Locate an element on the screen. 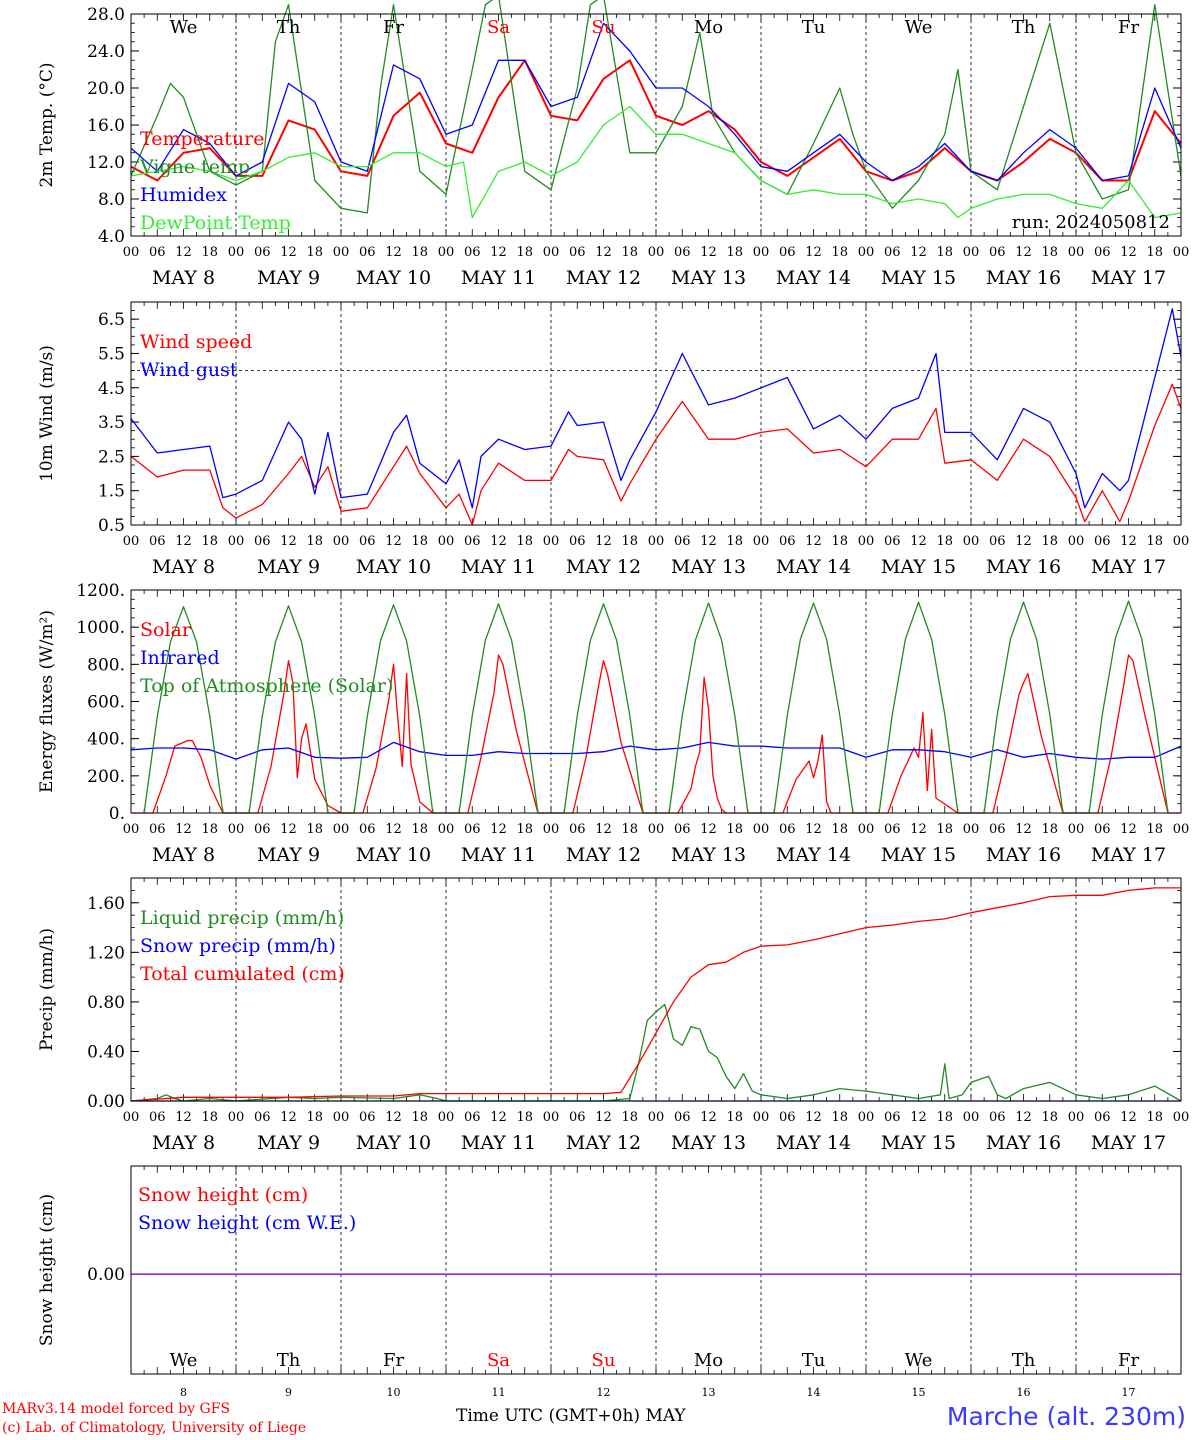  date-label: MAY 17 is located at coordinates (1128, 855).